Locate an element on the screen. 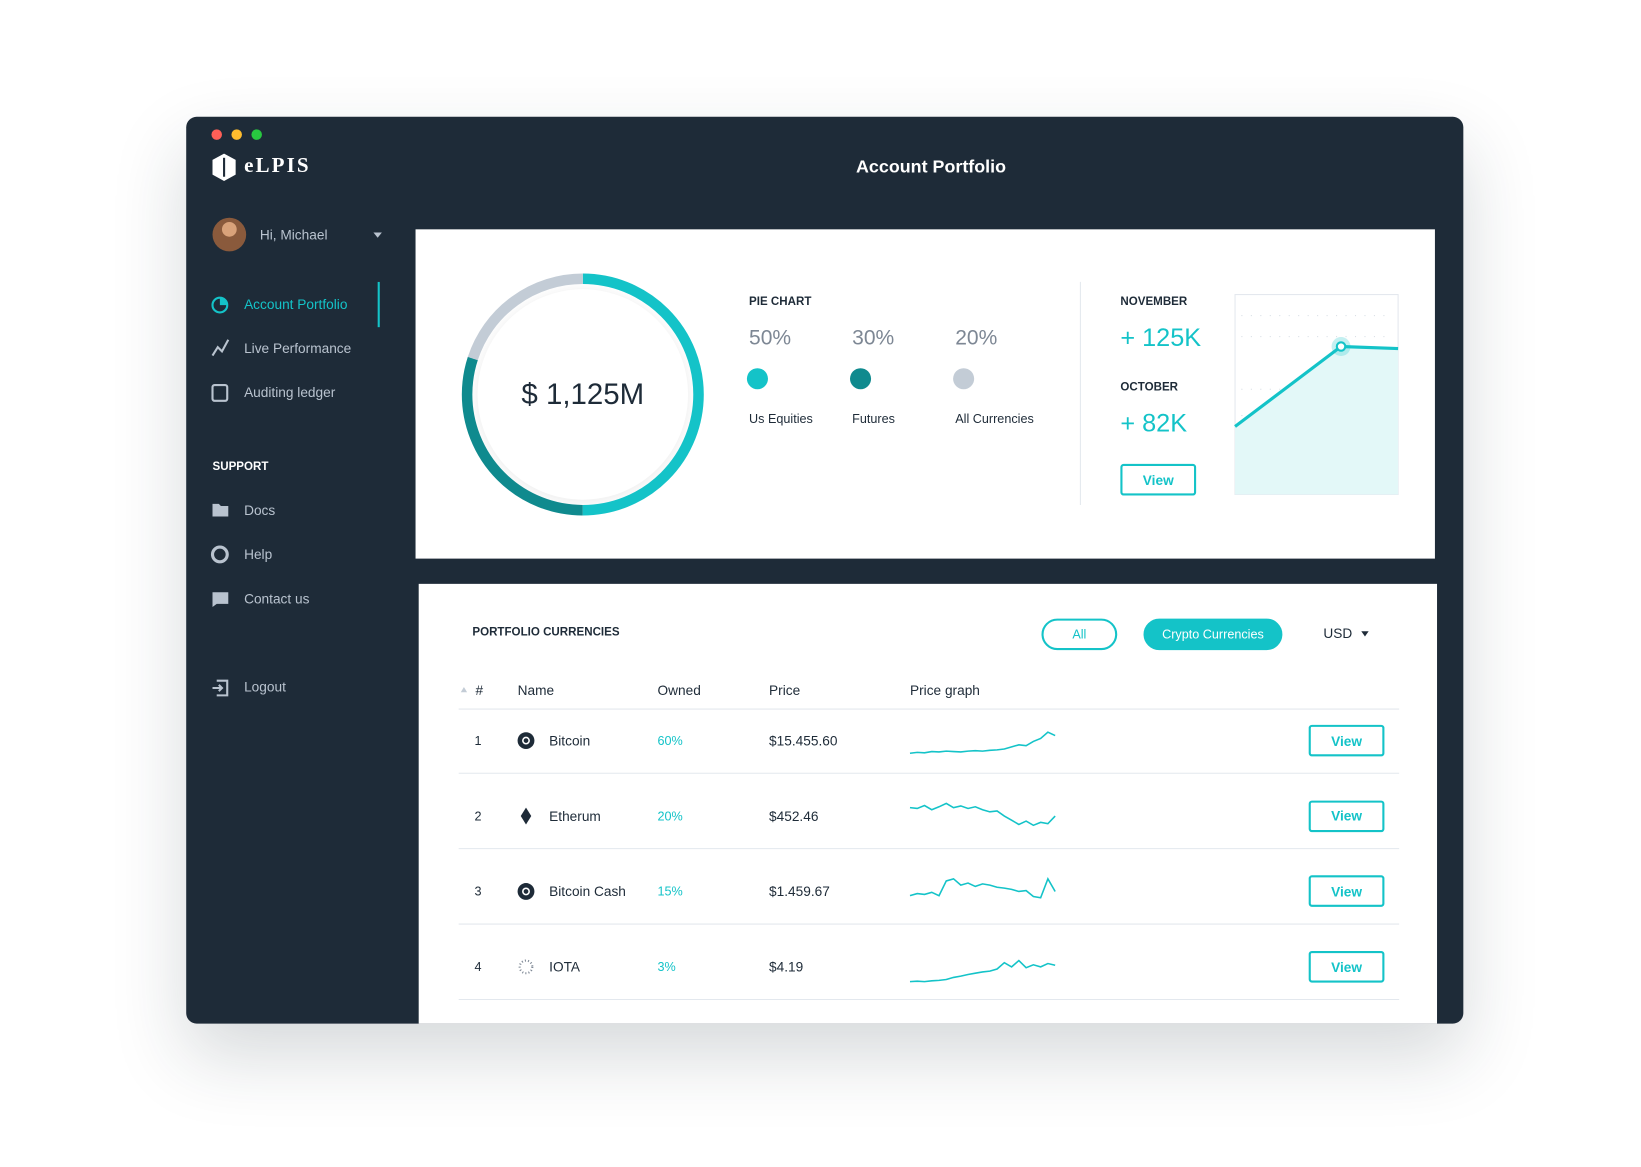 The image size is (1641, 1167). month-change: + 125K is located at coordinates (1161, 338).